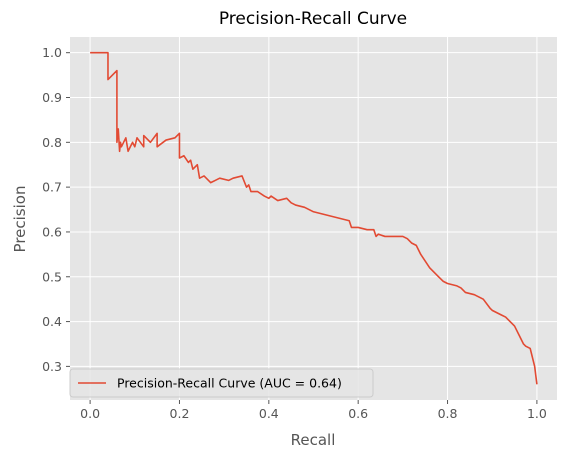 This screenshot has height=460, width=571. What do you see at coordinates (52, 97) in the screenshot?
I see `y-tick-label: 0.9` at bounding box center [52, 97].